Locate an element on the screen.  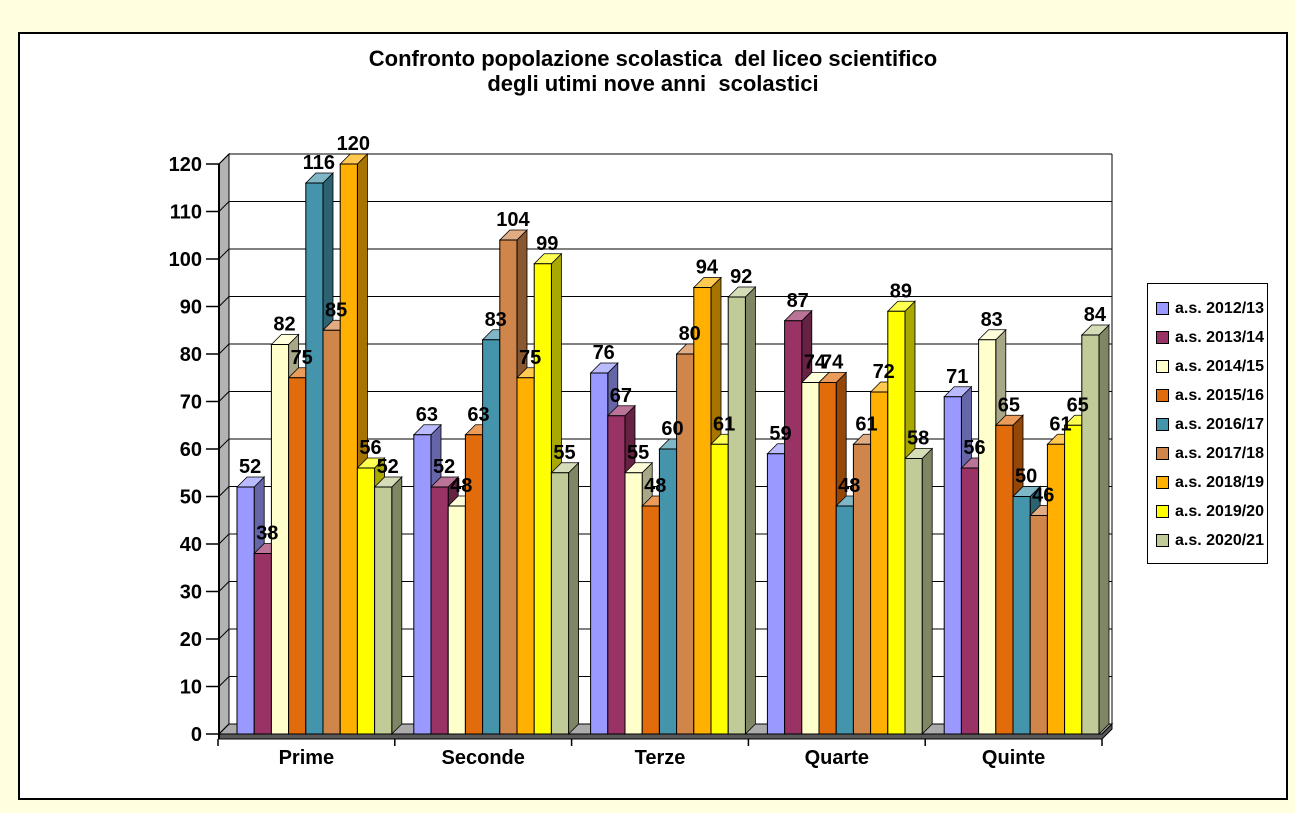
data-label: 46 is located at coordinates (1043, 496).